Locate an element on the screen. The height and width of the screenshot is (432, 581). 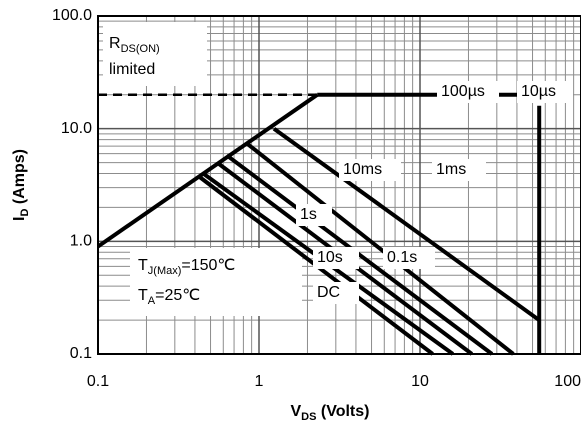
x-tick-label: 1 is located at coordinates (259, 381).